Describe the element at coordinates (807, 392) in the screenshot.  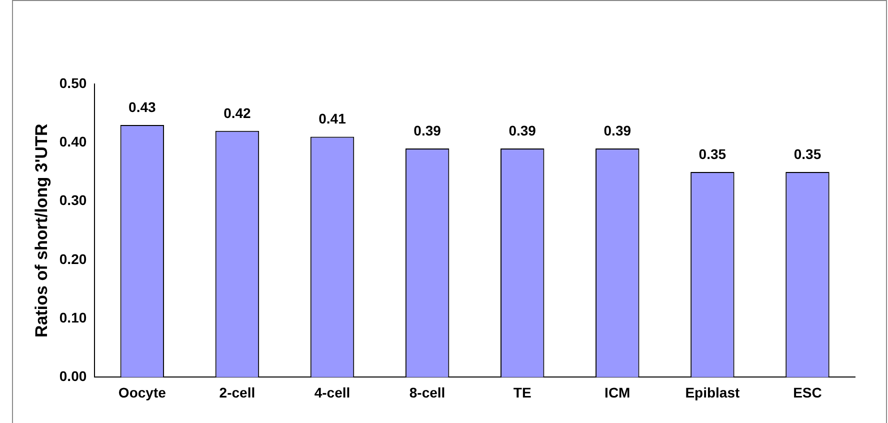
I see `x-tick-label: ESC` at that location.